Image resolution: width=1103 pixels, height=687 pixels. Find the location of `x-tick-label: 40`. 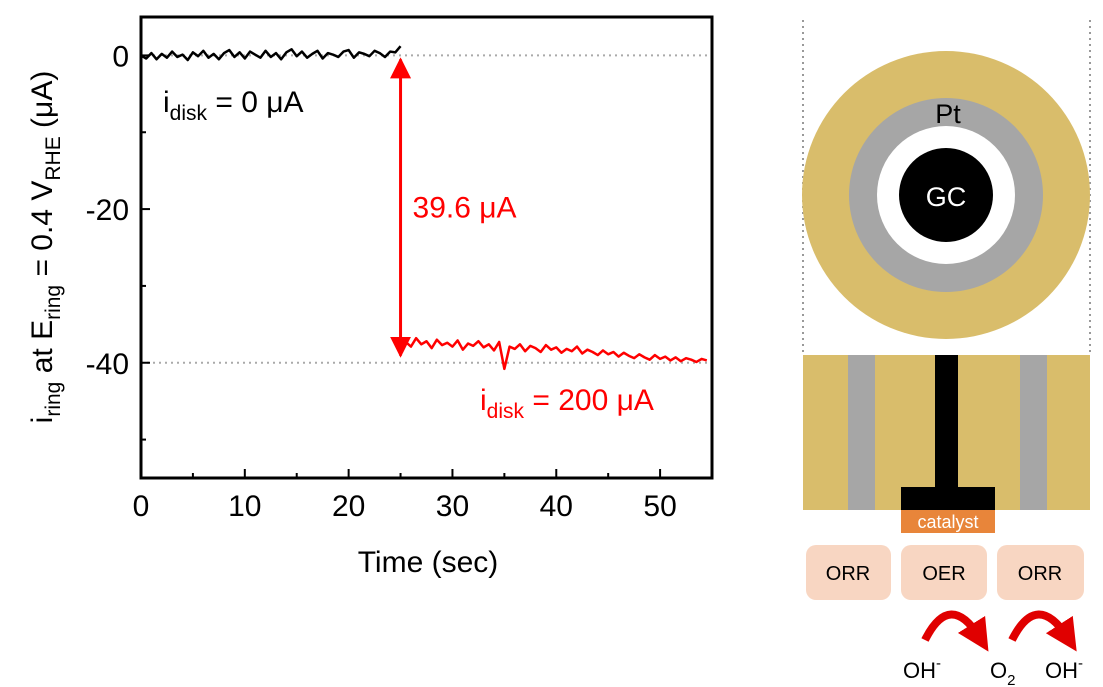

x-tick-label: 40 is located at coordinates (556, 506).